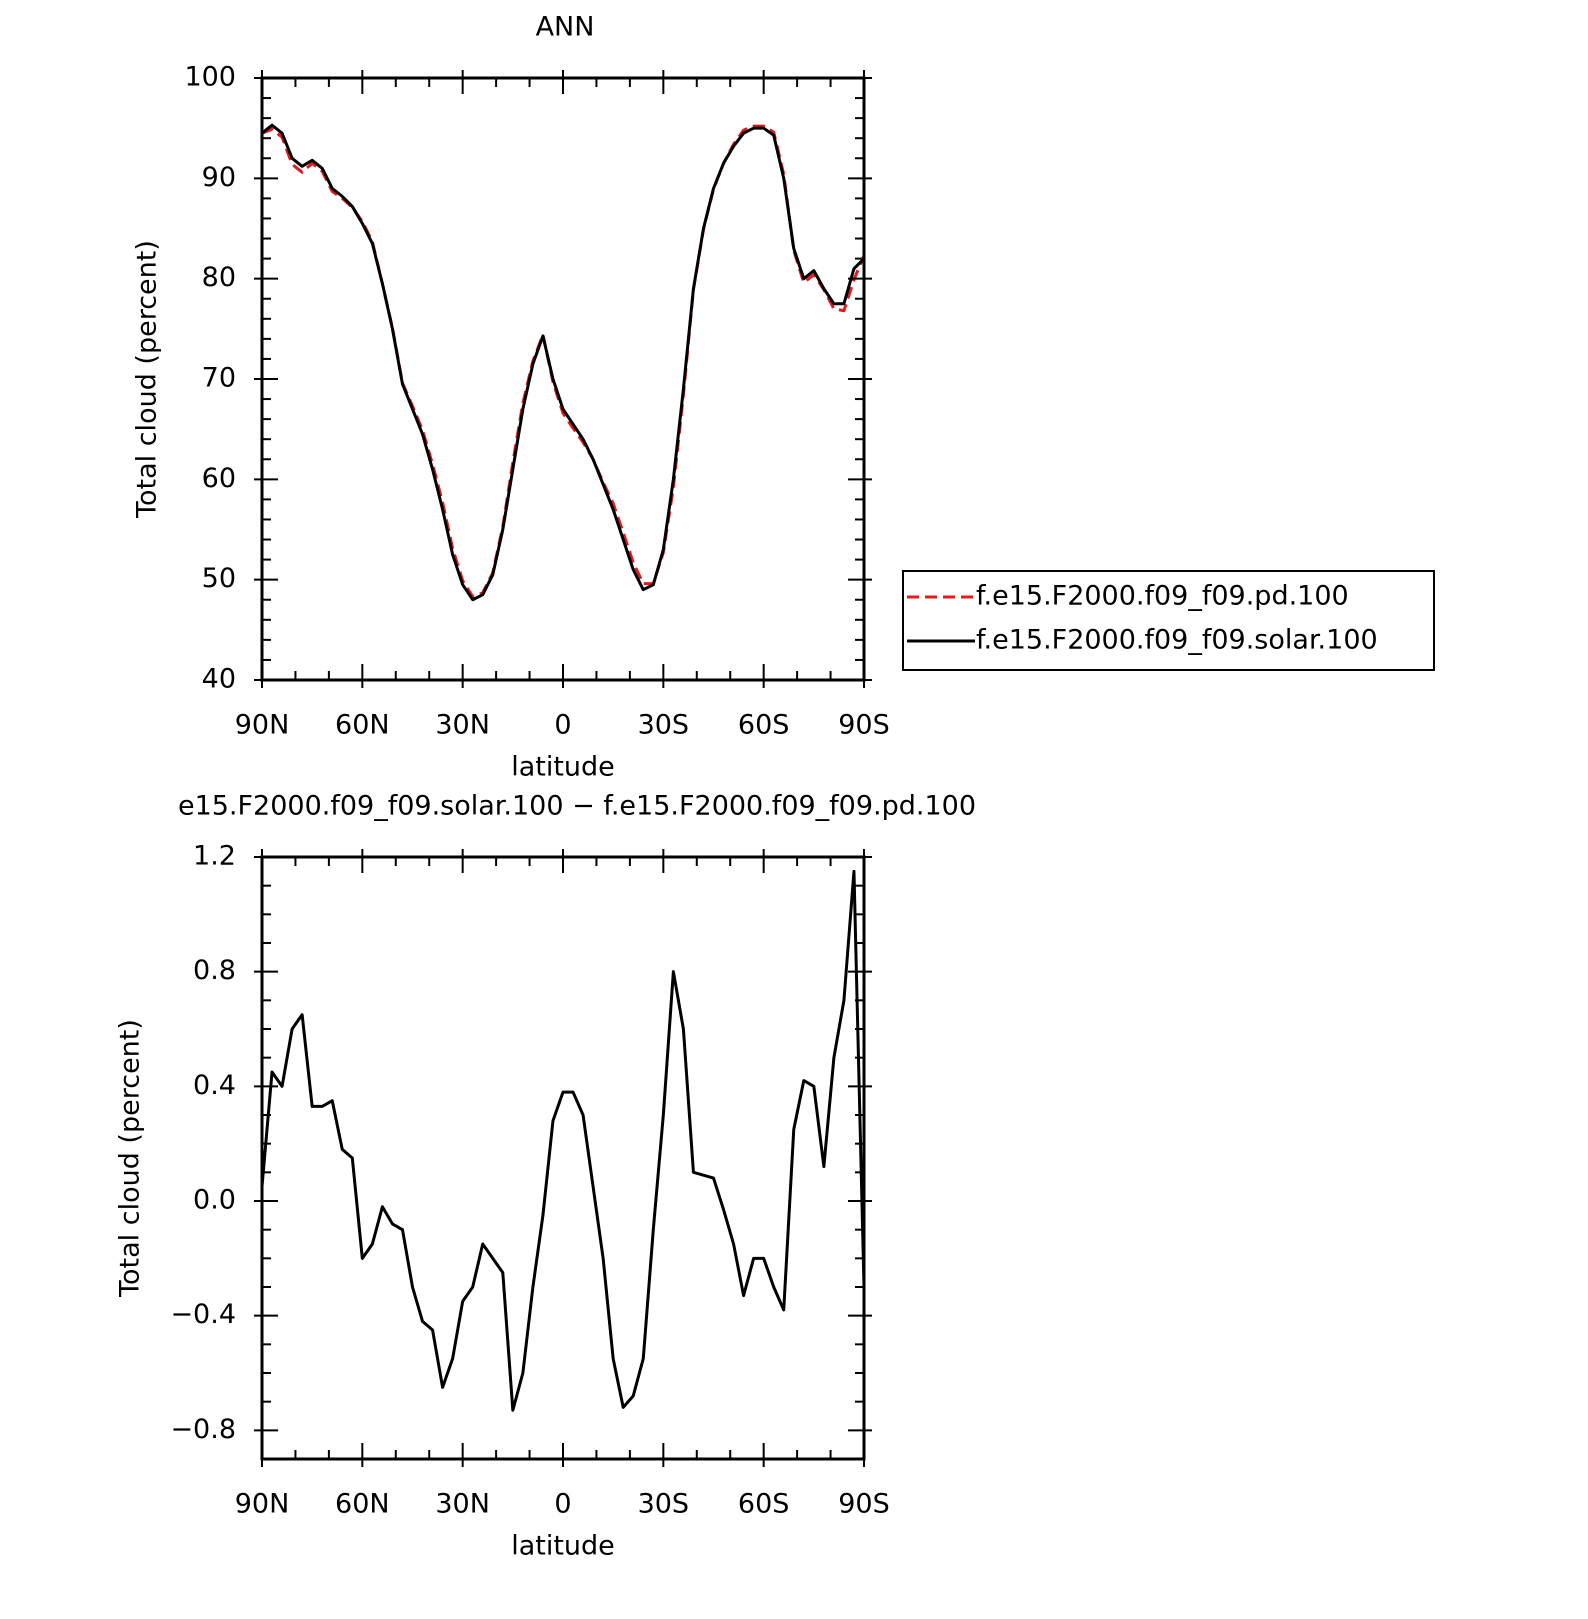  What do you see at coordinates (565, 27) in the screenshot?
I see `chart-title: ANN` at bounding box center [565, 27].